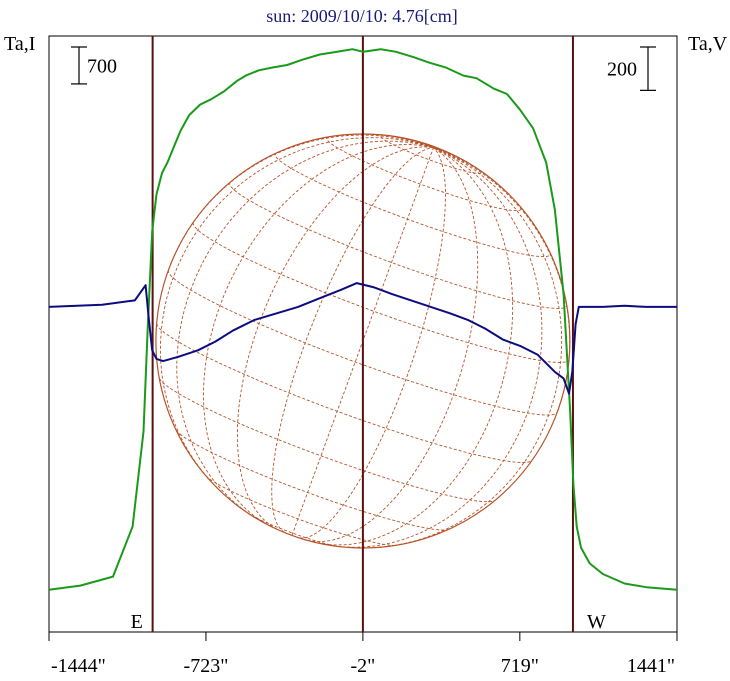  What do you see at coordinates (206, 666) in the screenshot?
I see `x-tick-label: -723"` at bounding box center [206, 666].